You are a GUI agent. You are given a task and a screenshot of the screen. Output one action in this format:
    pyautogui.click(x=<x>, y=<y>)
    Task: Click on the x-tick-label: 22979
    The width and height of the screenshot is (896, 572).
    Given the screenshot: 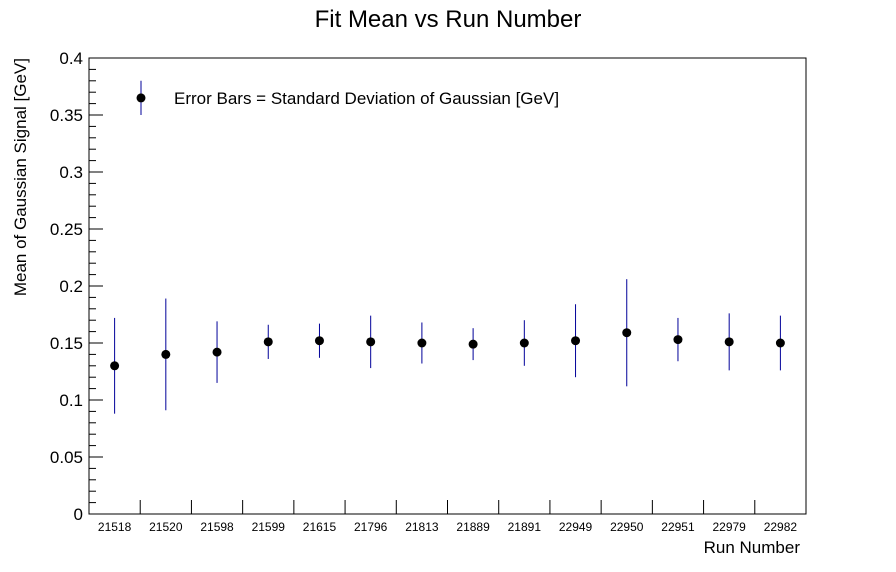 What is the action you would take?
    pyautogui.click(x=729, y=527)
    